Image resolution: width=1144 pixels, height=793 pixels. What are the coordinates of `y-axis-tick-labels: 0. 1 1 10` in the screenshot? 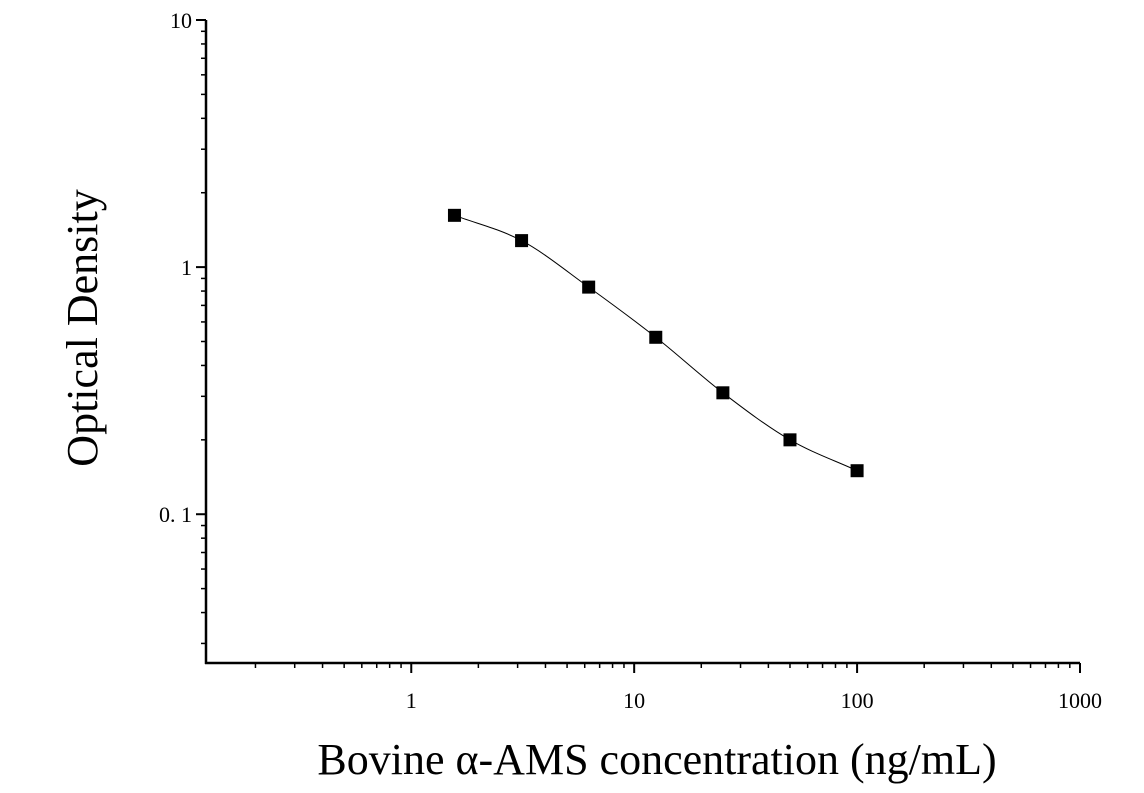 It's located at (175, 267).